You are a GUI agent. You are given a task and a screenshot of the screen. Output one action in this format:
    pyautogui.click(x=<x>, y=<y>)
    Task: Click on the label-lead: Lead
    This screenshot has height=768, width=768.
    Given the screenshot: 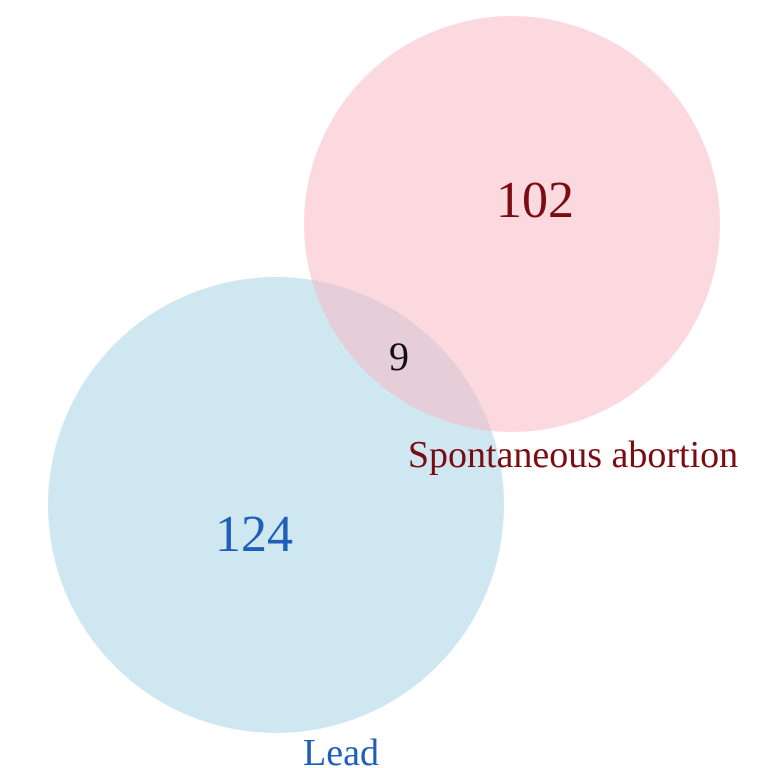 What is the action you would take?
    pyautogui.click(x=341, y=750)
    